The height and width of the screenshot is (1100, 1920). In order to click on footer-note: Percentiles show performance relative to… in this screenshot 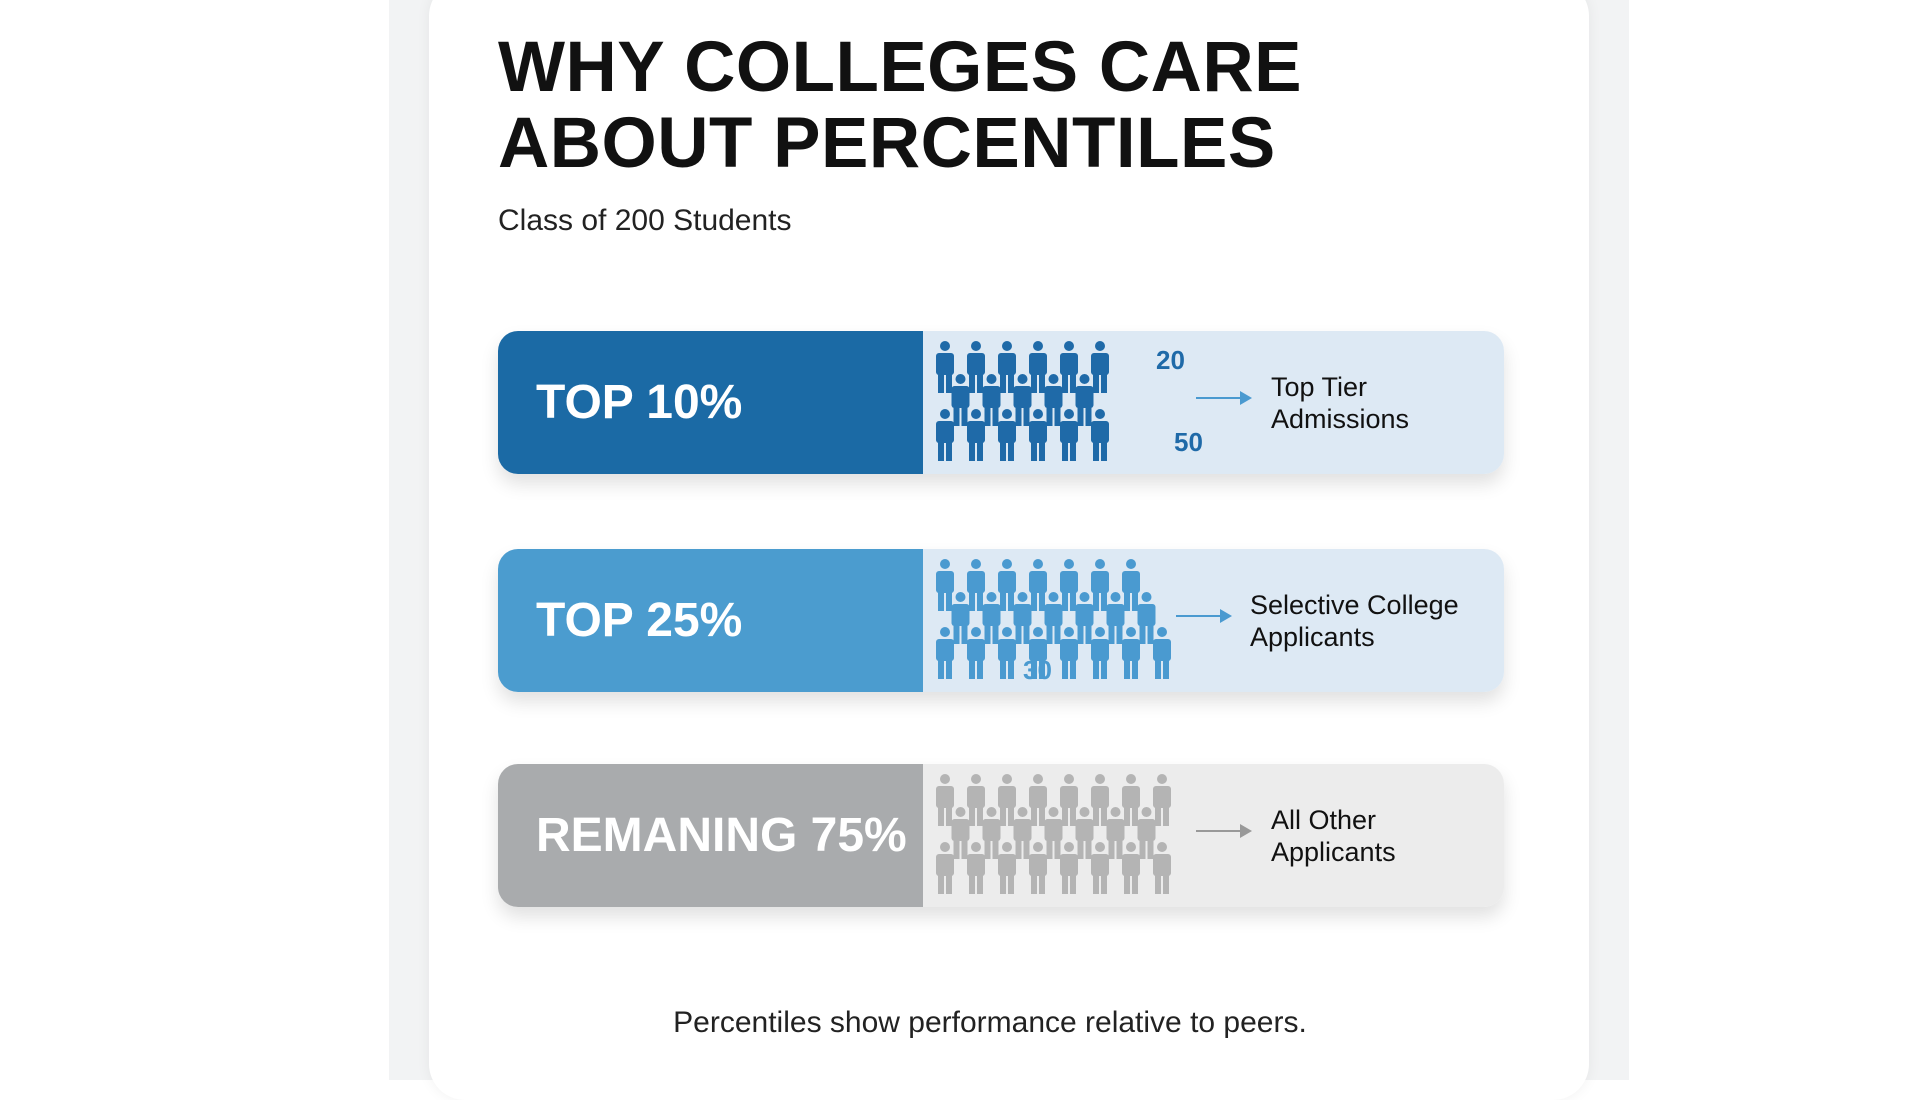, I will do `click(990, 1022)`.